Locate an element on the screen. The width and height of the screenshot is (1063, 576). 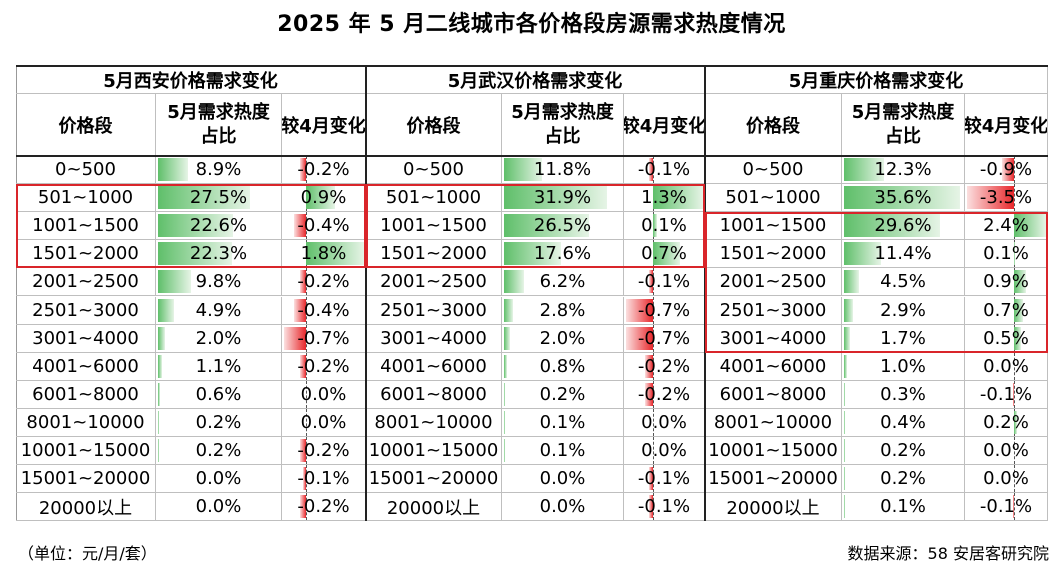
change-cell: -0.1% is located at coordinates (664, 479).